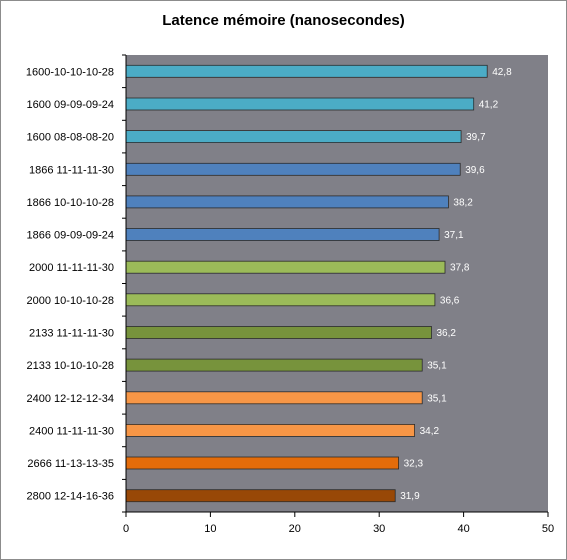  Describe the element at coordinates (71, 268) in the screenshot. I see `category-label: 2000 11-11-11-30` at that location.